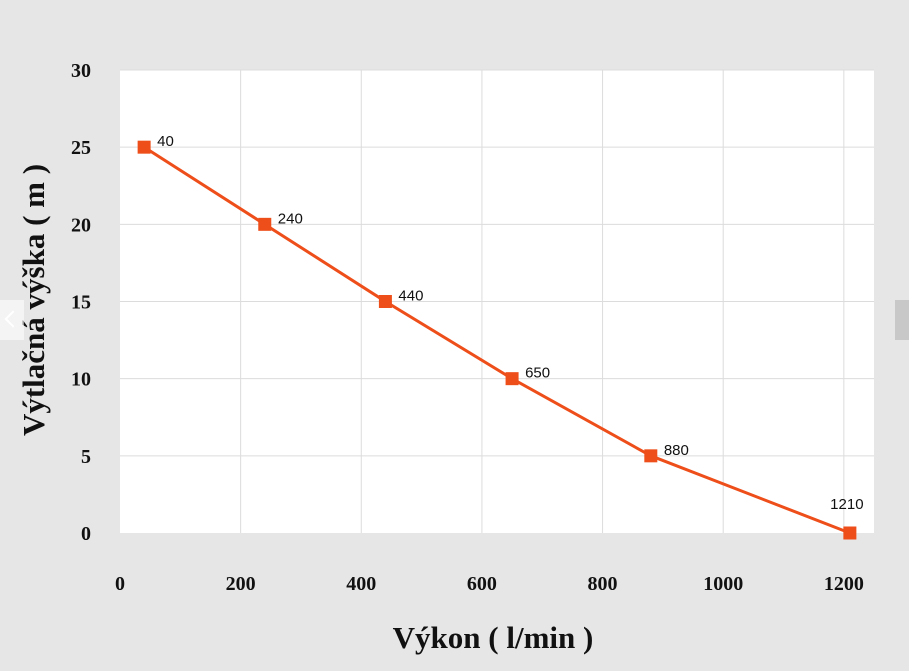 The height and width of the screenshot is (671, 909). Describe the element at coordinates (120, 584) in the screenshot. I see `x-tick-label: 0` at that location.